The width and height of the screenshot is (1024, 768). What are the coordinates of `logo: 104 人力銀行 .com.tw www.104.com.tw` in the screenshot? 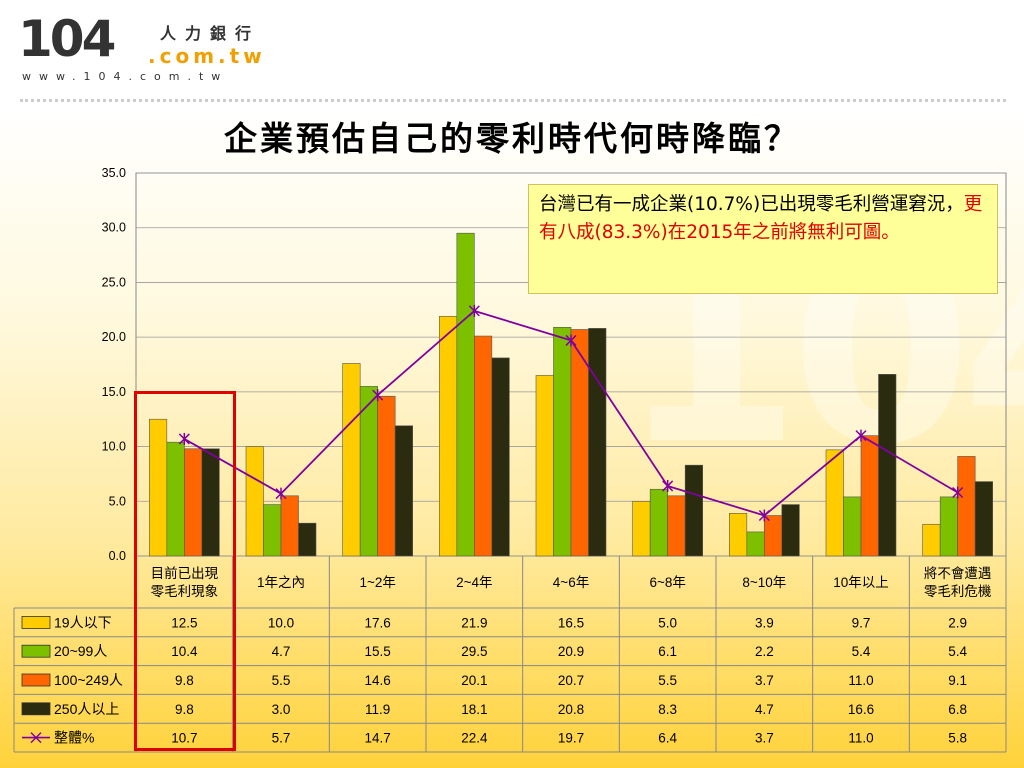 It's located at (140, 46).